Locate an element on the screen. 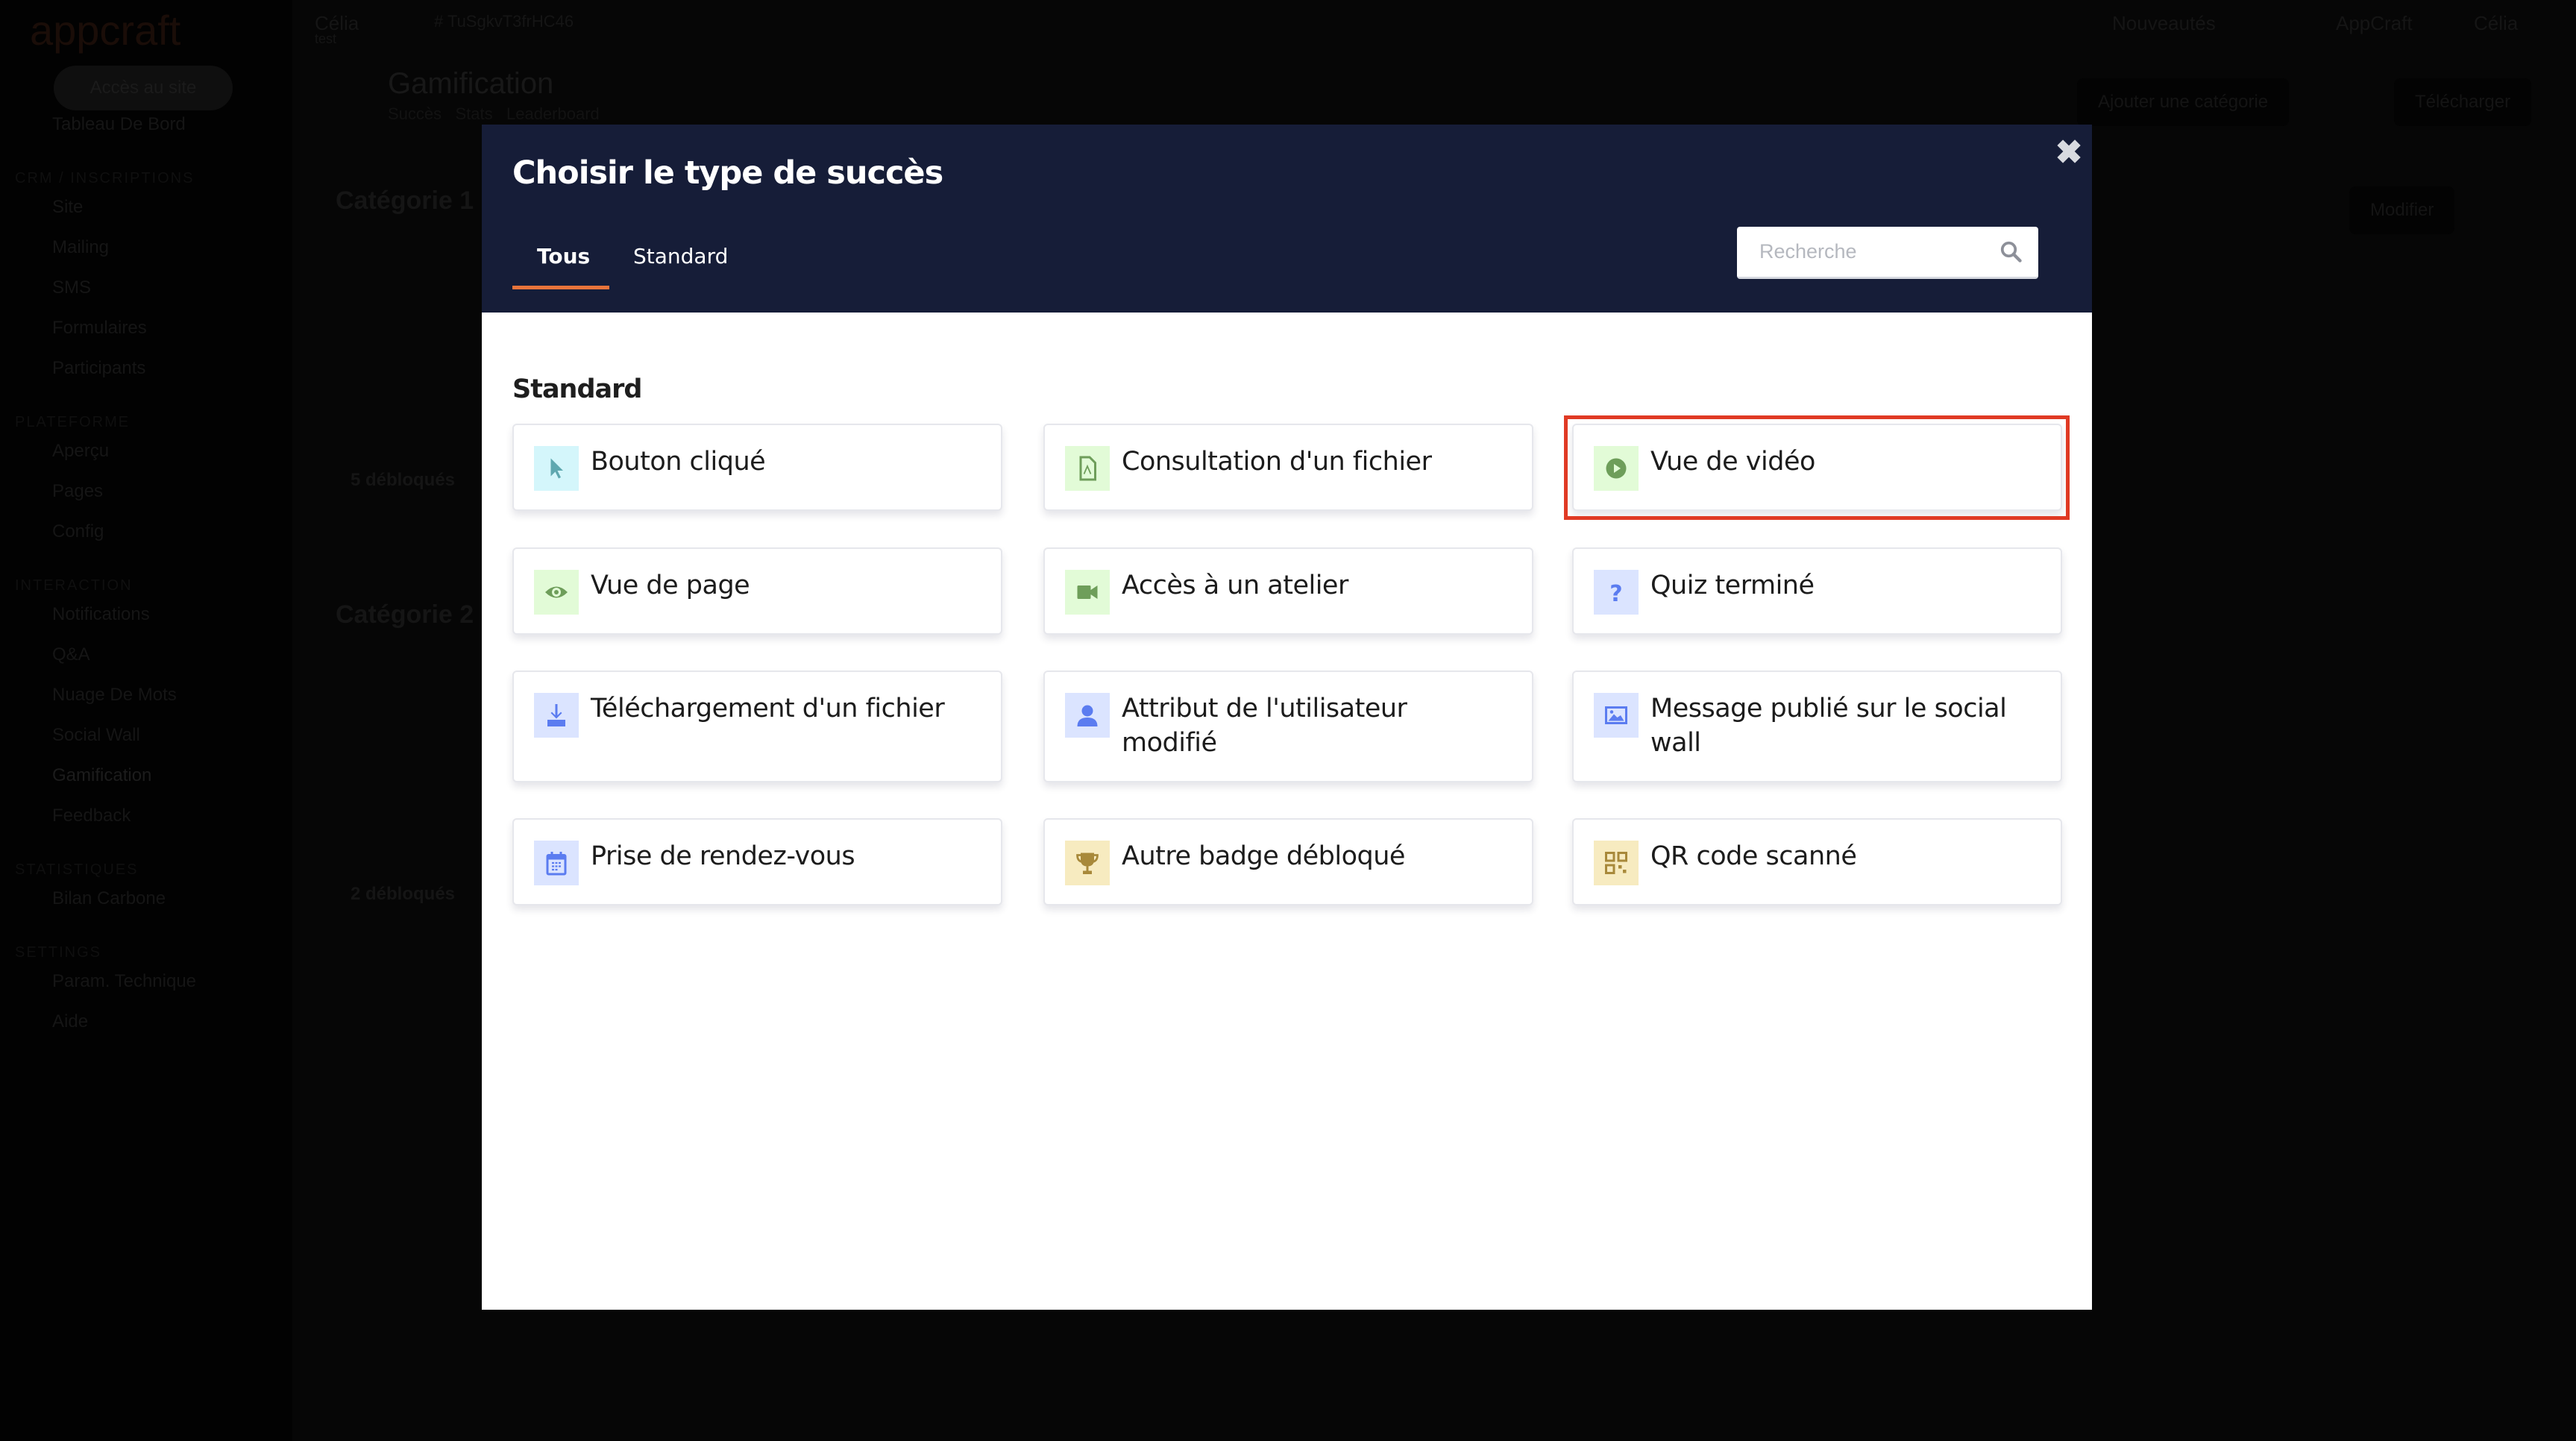 This screenshot has height=1441, width=2576. card-label: Attribut de l'utilisateur modifié is located at coordinates (1265, 726).